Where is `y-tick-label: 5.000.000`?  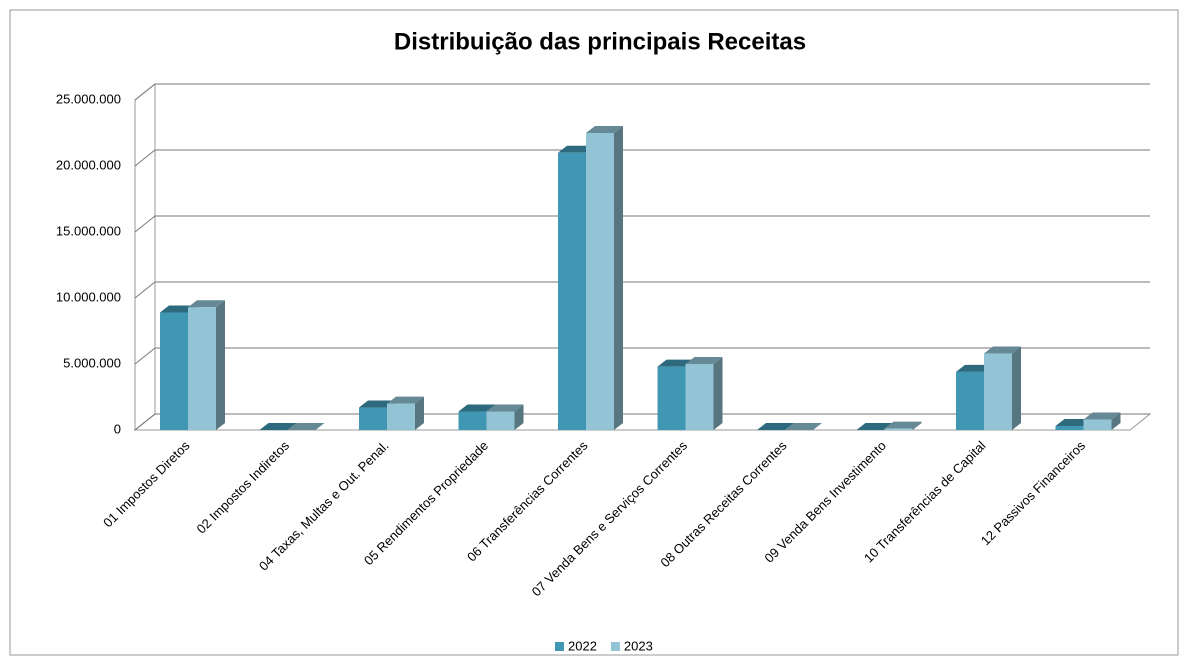
y-tick-label: 5.000.000 is located at coordinates (92, 362).